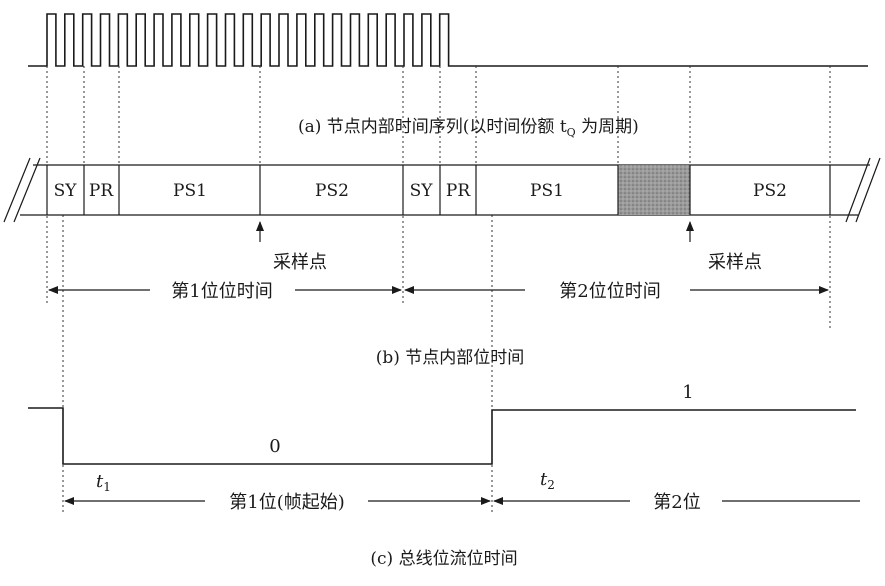 This screenshot has height=586, width=885. I want to click on bit1-time-dimension: 第1位位时间, so click(225, 291).